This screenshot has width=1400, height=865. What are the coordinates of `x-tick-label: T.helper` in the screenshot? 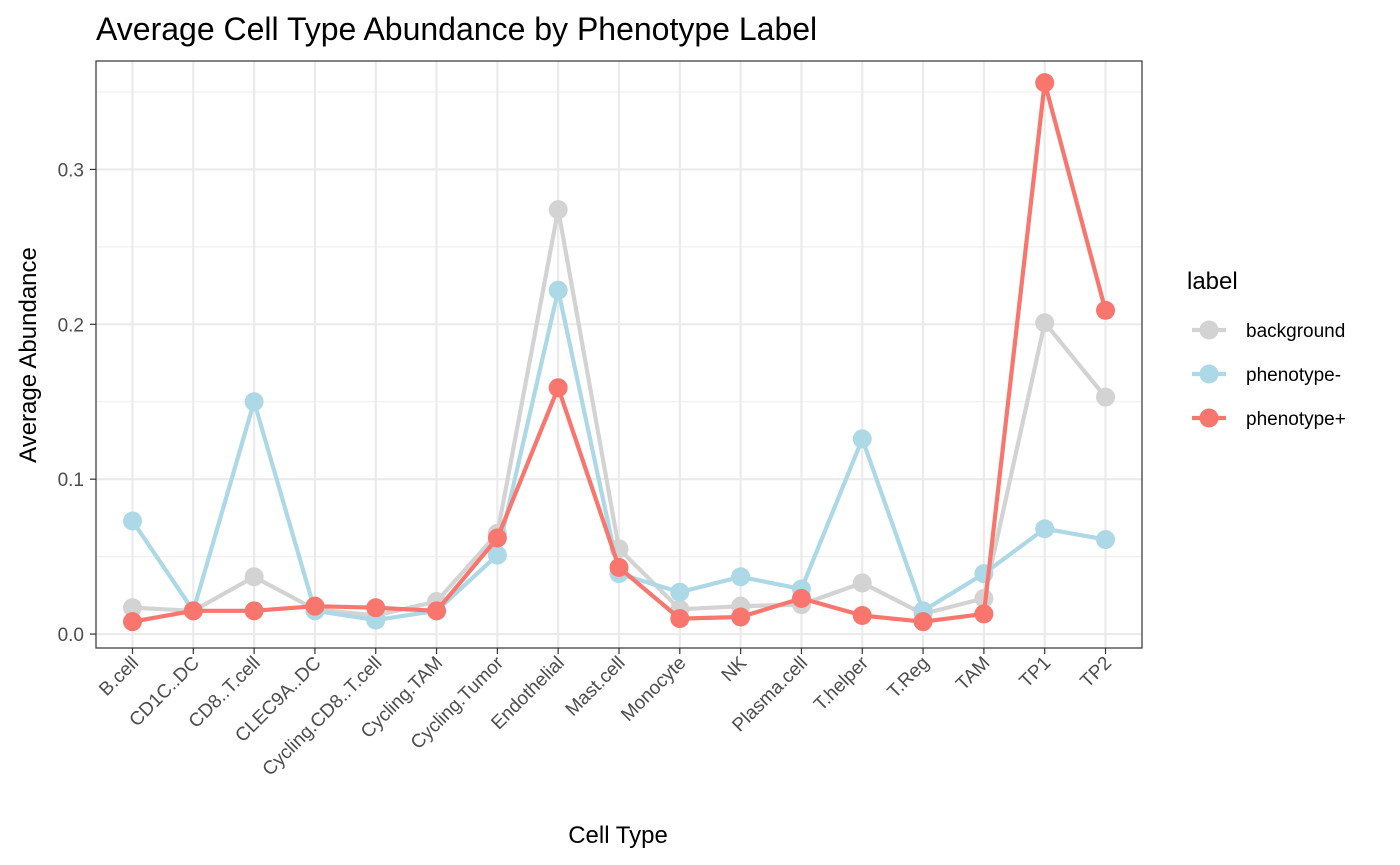 It's located at (841, 683).